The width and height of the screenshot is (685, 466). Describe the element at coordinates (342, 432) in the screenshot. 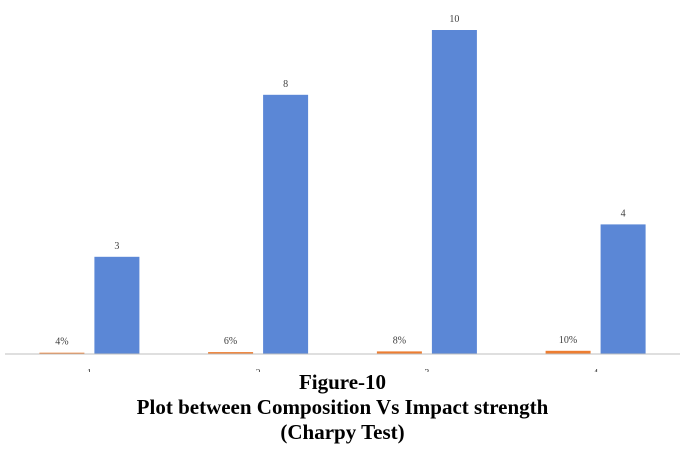

I see `figure-title-line-2: (Charpy Test)` at that location.